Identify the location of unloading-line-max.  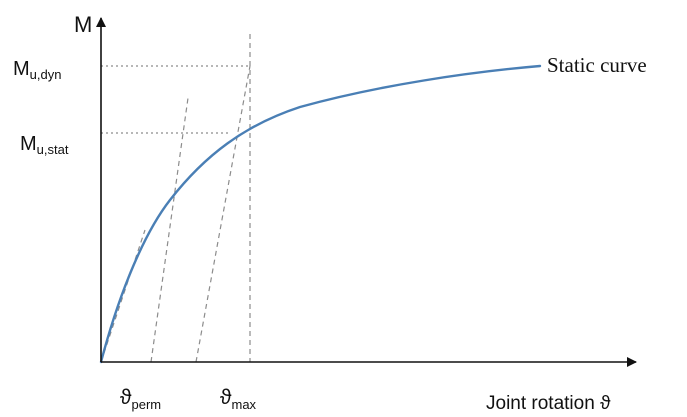
(223, 214).